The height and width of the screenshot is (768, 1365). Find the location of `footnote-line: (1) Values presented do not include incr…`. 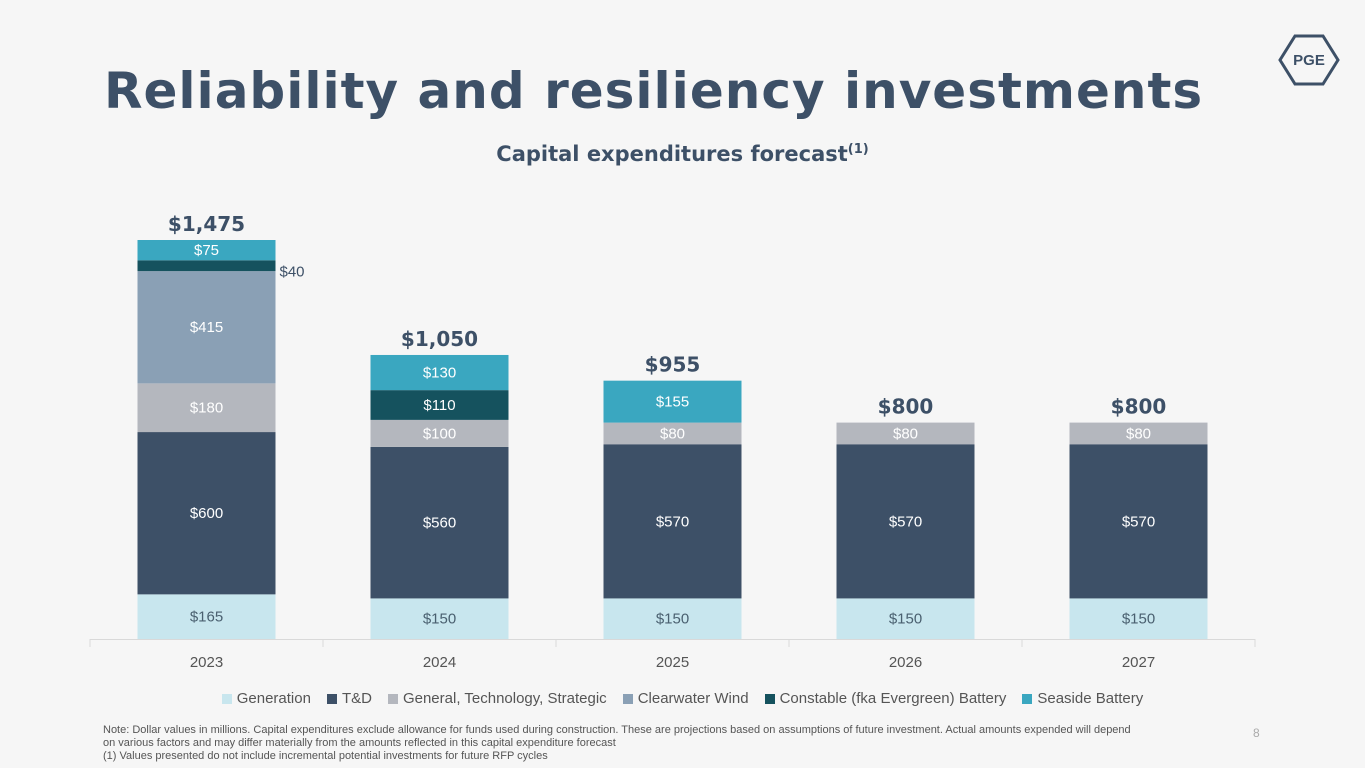

footnote-line: (1) Values presented do not include incr… is located at coordinates (325, 756).